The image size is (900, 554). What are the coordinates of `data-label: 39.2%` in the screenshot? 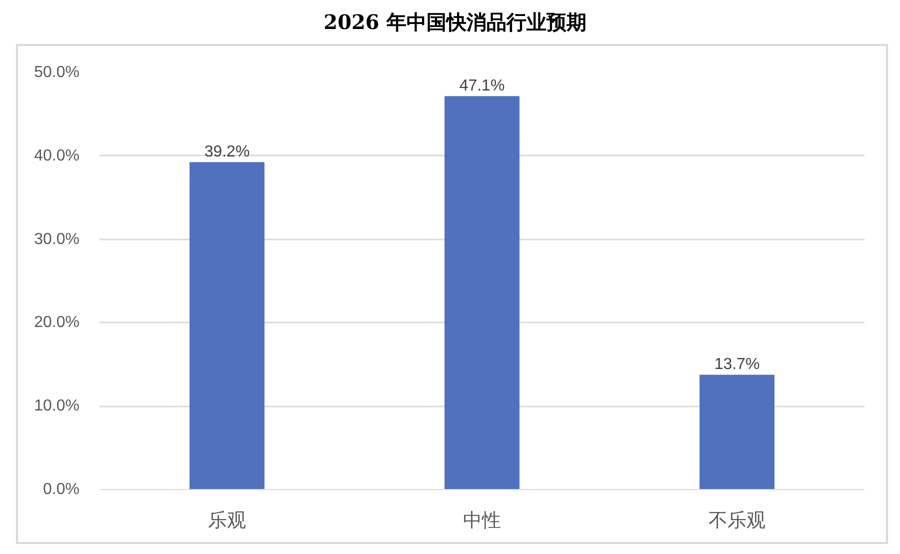 It's located at (227, 152).